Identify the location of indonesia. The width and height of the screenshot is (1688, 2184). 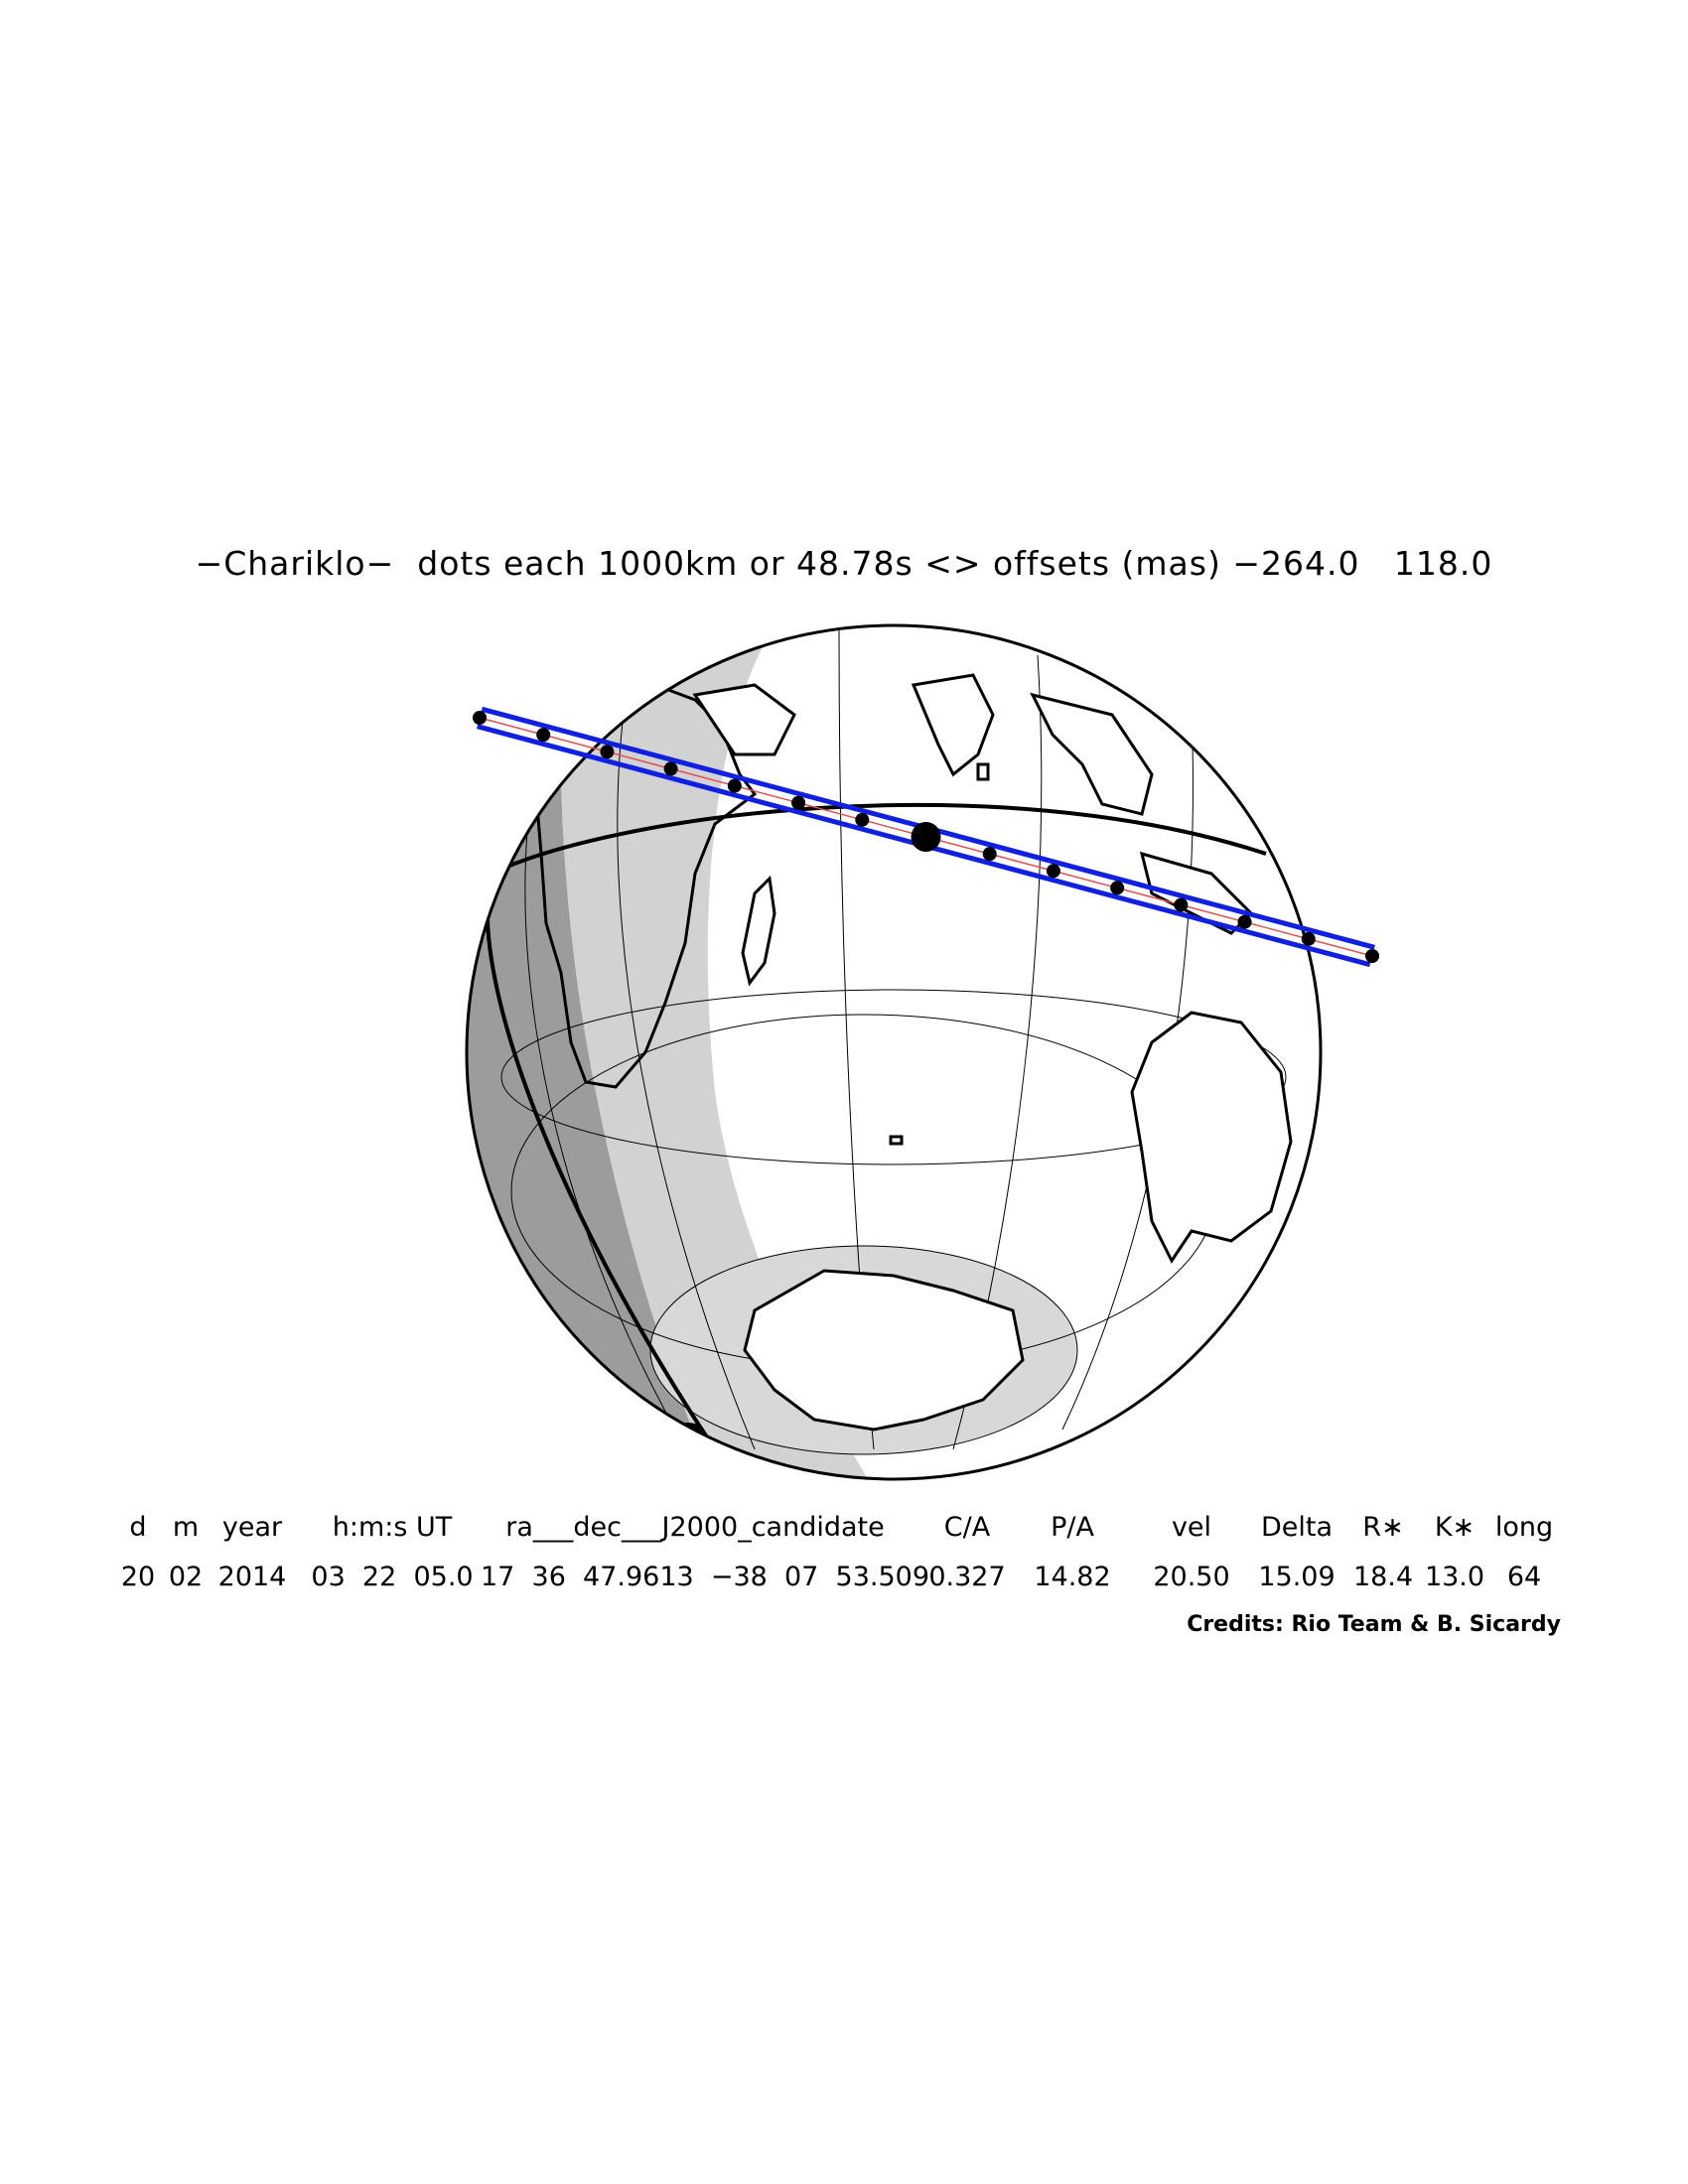
(1196, 893).